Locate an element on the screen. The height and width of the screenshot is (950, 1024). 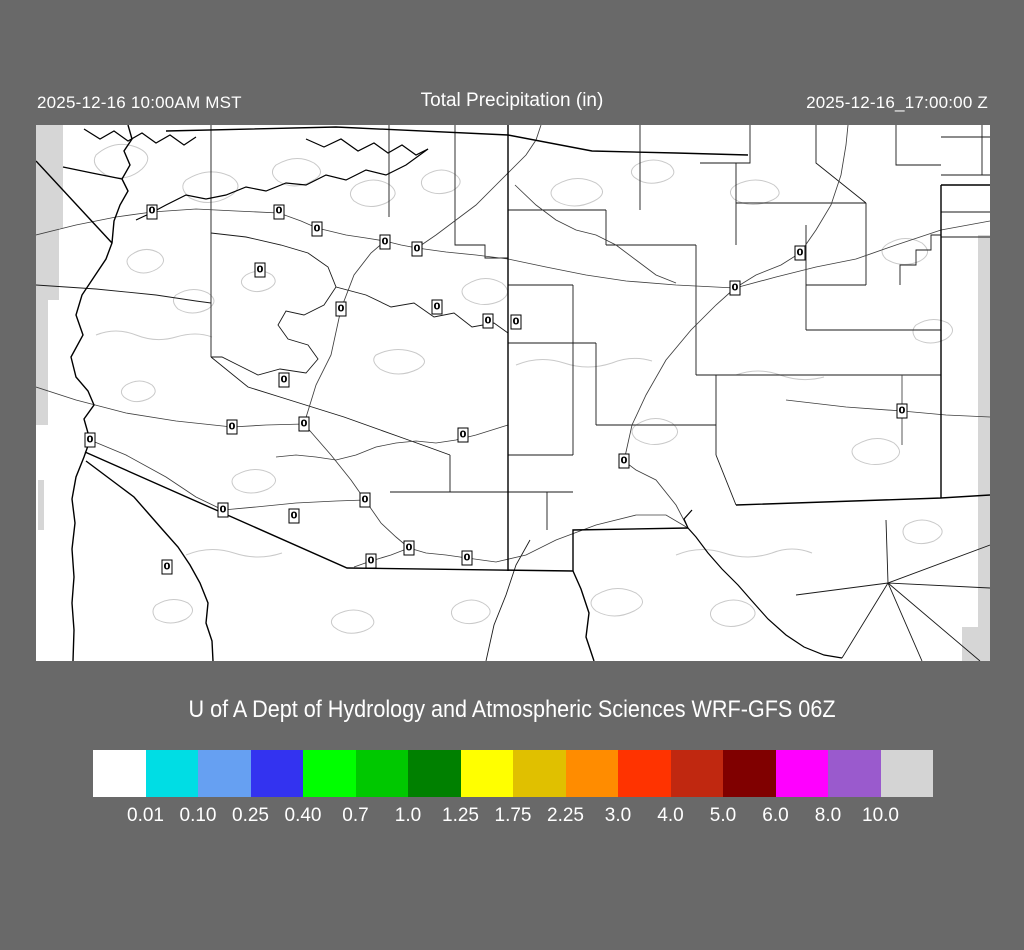
colorbar-tick-label: 1.25 is located at coordinates (460, 815).